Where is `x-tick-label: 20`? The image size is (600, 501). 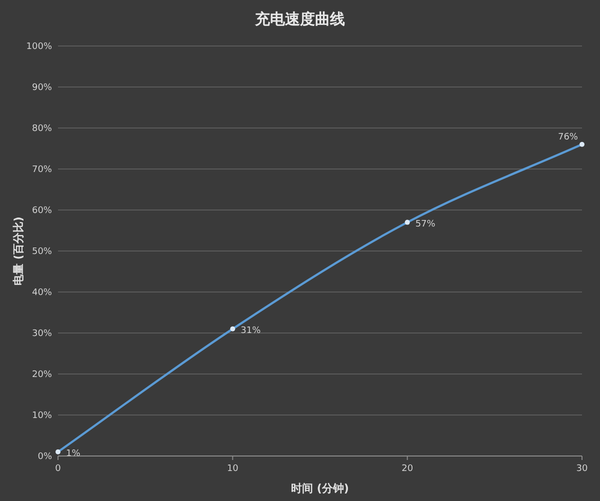 x-tick-label: 20 is located at coordinates (408, 469).